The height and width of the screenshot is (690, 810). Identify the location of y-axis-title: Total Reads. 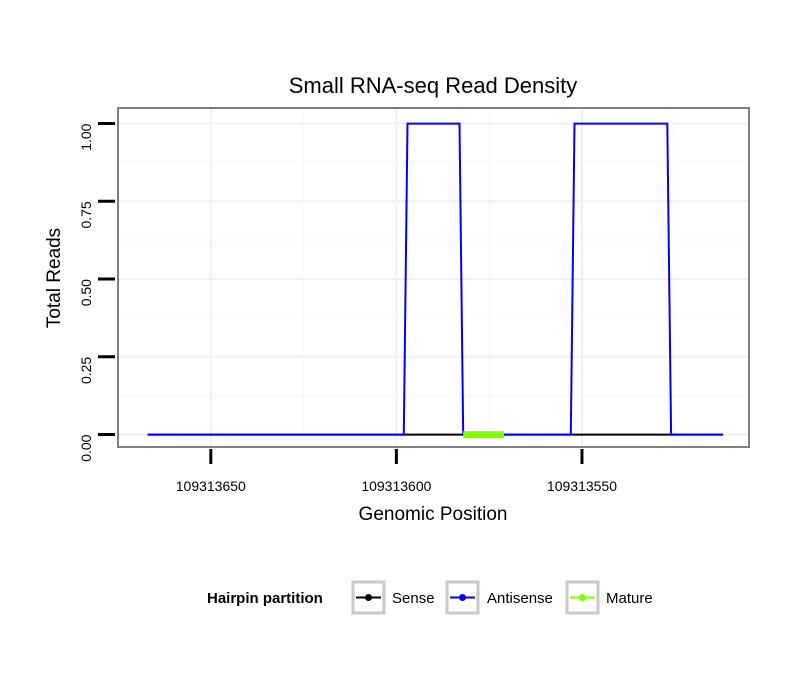
(54, 278).